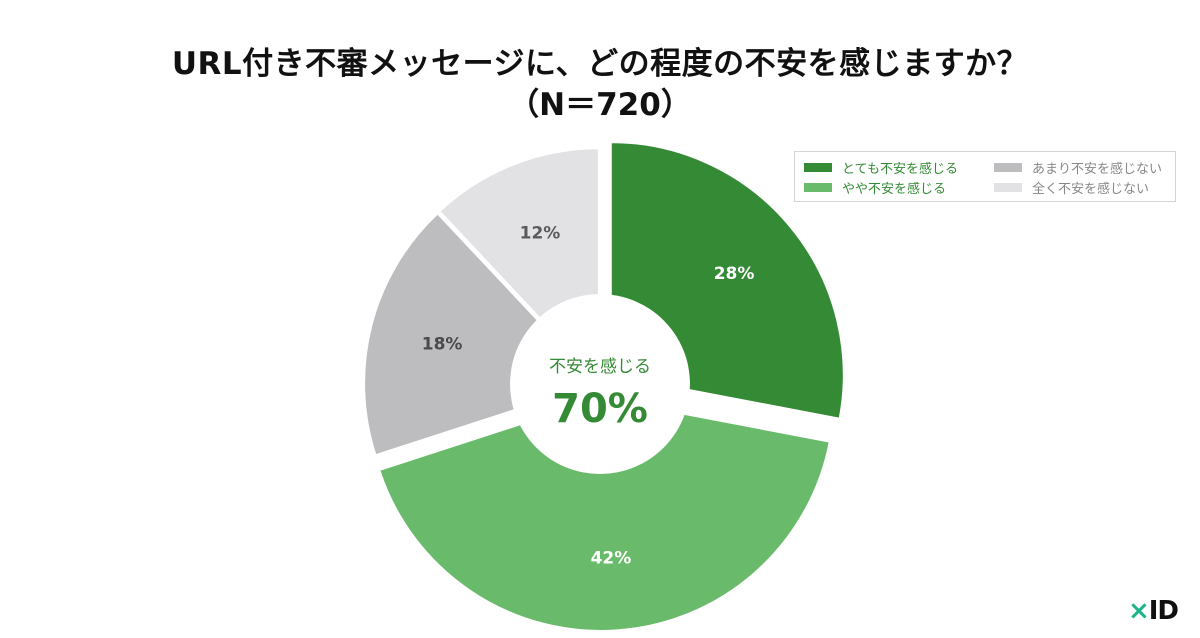 The height and width of the screenshot is (638, 1200). What do you see at coordinates (600, 409) in the screenshot?
I see `center-value: 70%` at bounding box center [600, 409].